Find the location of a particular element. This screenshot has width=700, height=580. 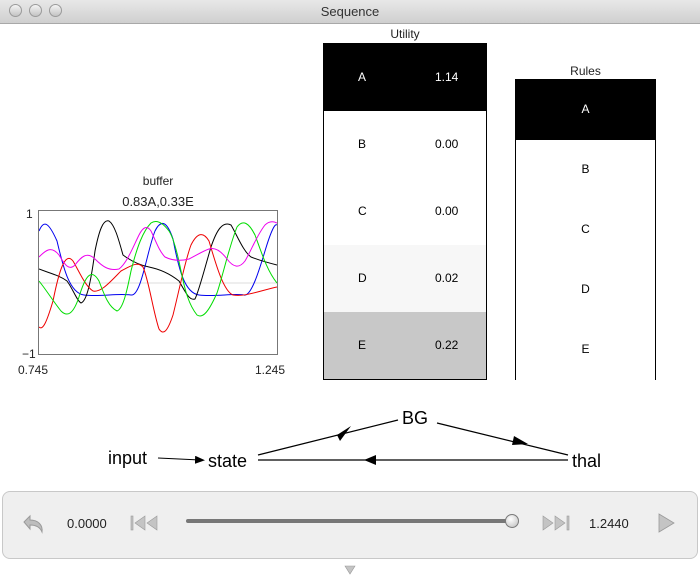

title-bar: Sequence is located at coordinates (350, 12).